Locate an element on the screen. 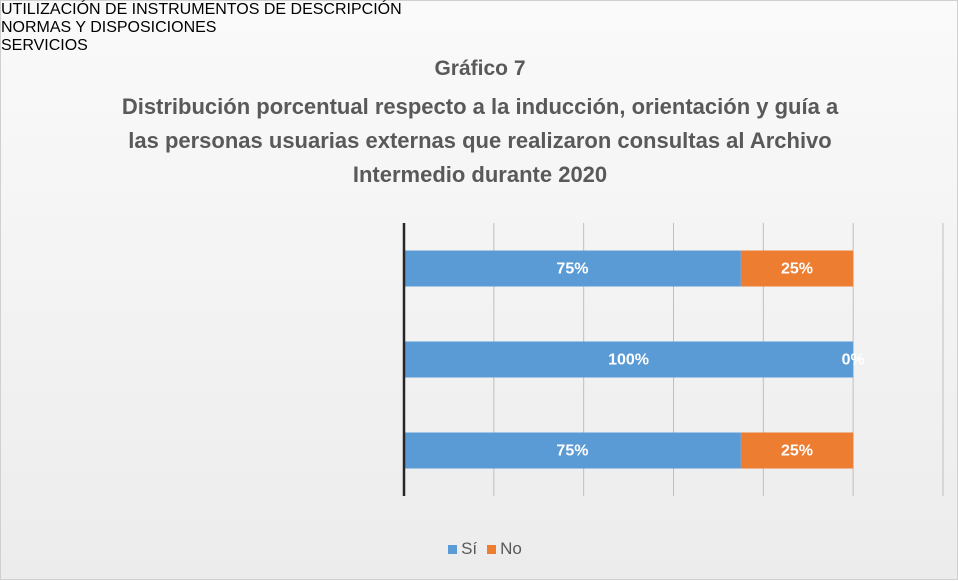 The image size is (958, 581). y-tick-label: SERVICIOS is located at coordinates (44, 45).